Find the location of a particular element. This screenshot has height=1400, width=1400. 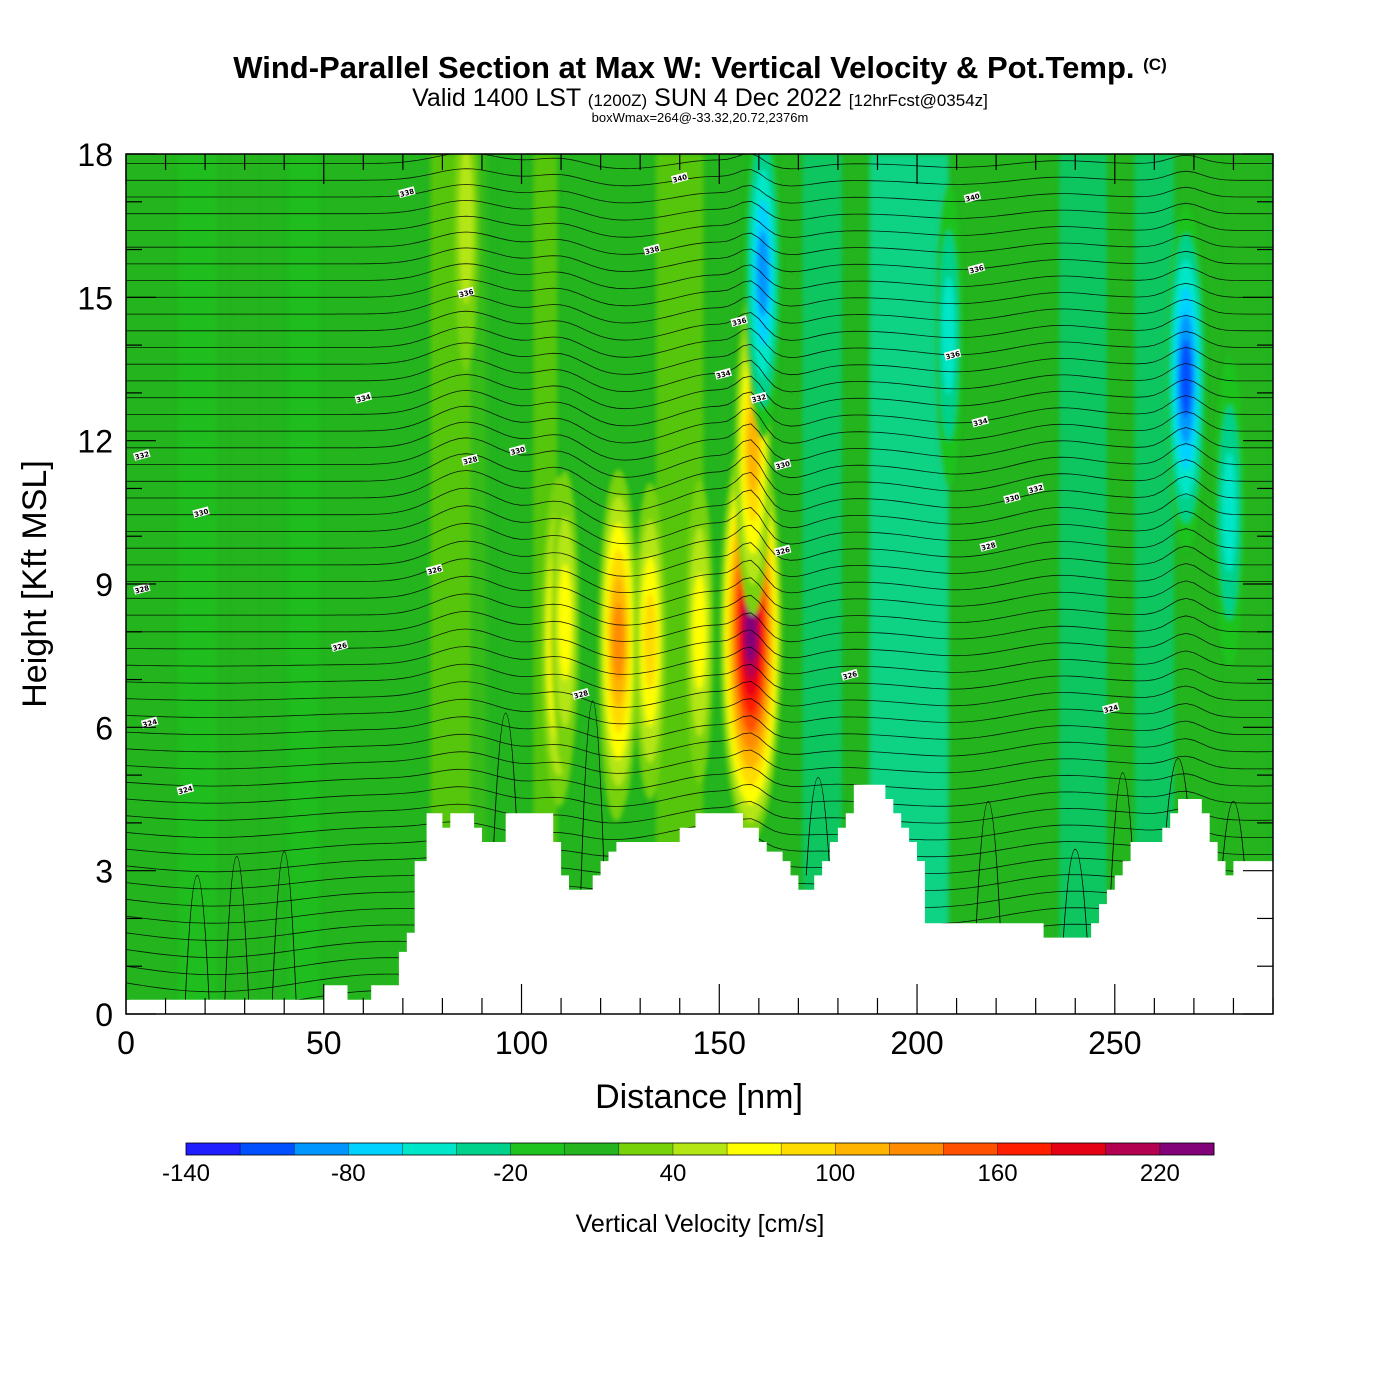

valid-time: Valid 1400 LST is located at coordinates (496, 98).